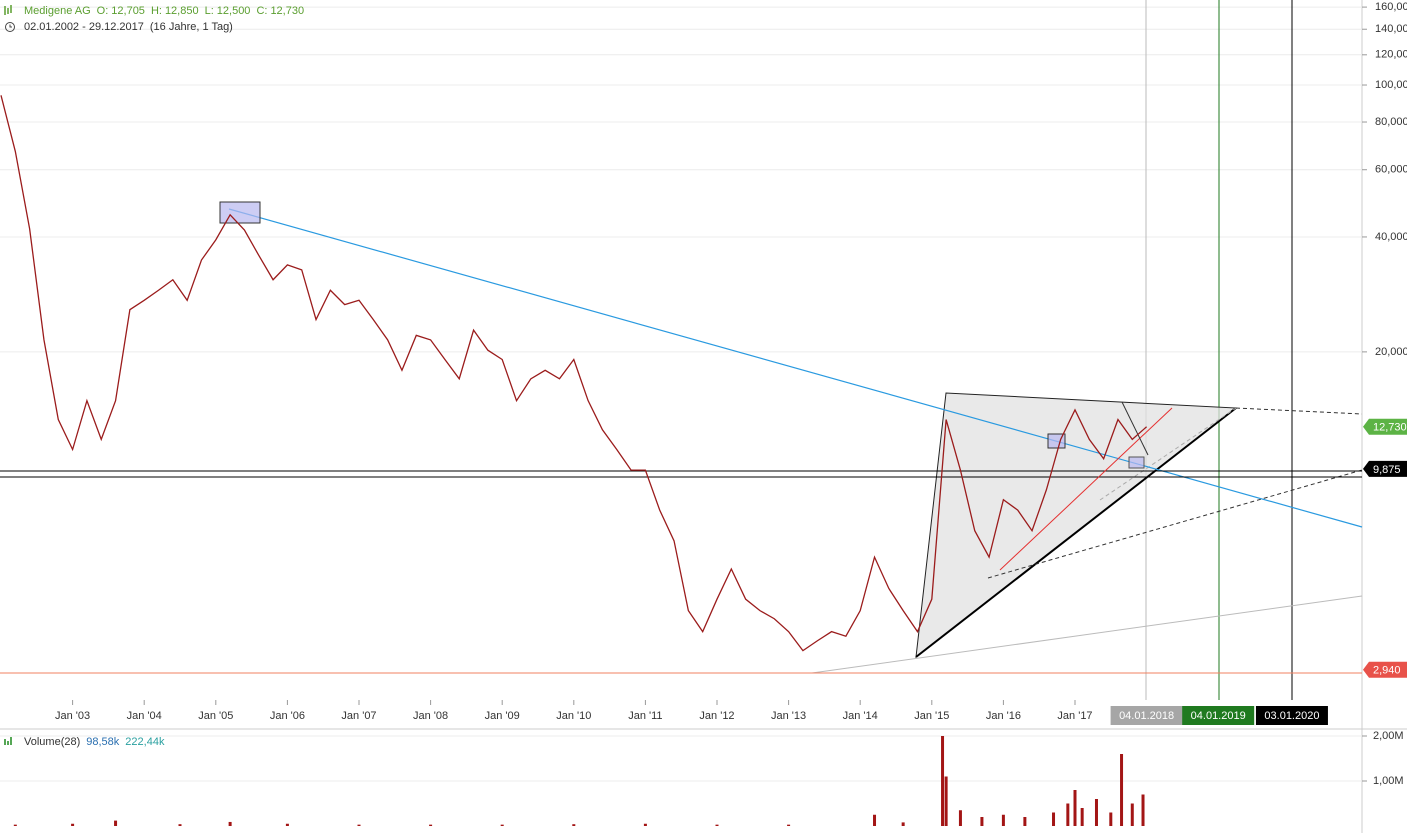 Image resolution: width=1407 pixels, height=833 pixels. I want to click on instrument: Medigene AG, so click(57, 11).